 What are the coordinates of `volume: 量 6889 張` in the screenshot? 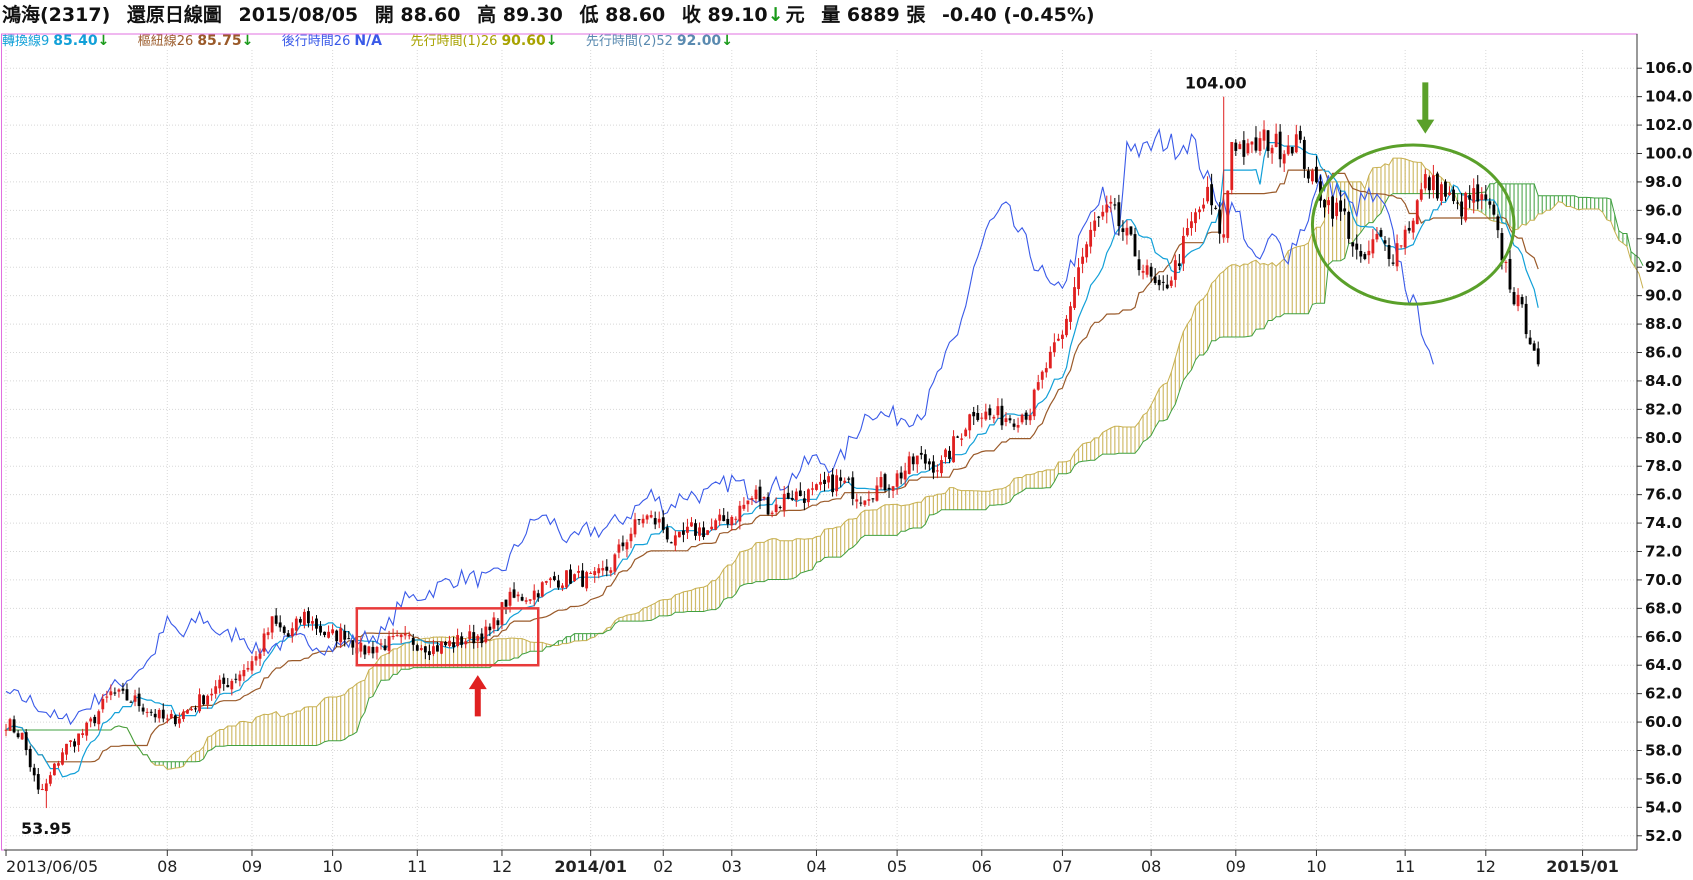 It's located at (873, 15).